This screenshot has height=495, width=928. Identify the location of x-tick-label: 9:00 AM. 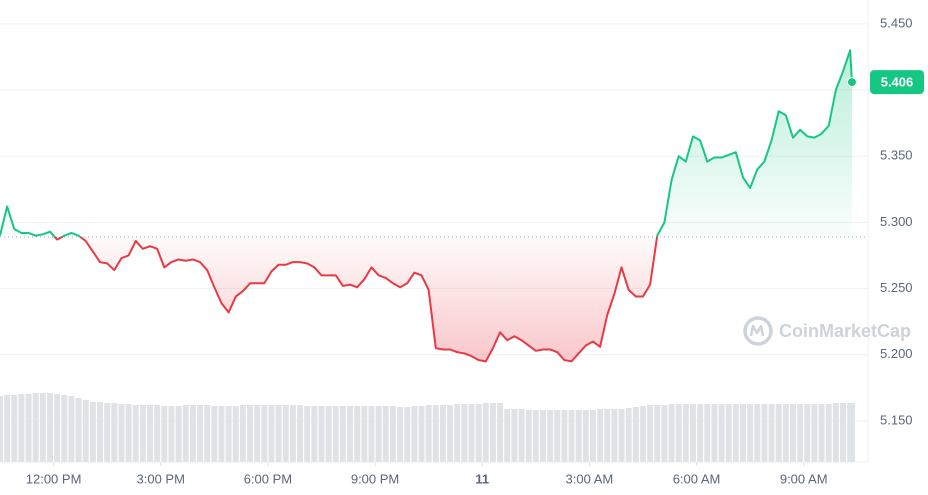
(804, 478).